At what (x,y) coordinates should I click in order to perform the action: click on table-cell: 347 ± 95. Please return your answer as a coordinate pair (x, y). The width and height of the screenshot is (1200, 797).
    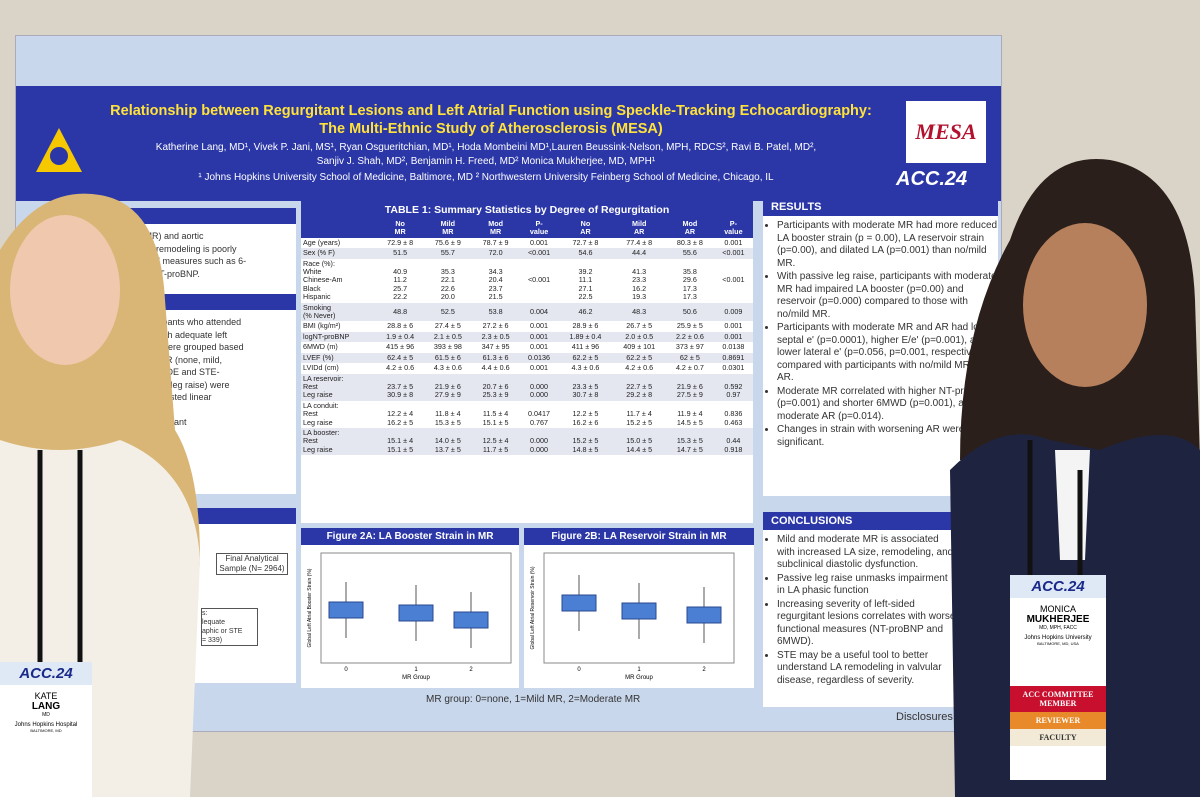
    Looking at the image, I should click on (495, 347).